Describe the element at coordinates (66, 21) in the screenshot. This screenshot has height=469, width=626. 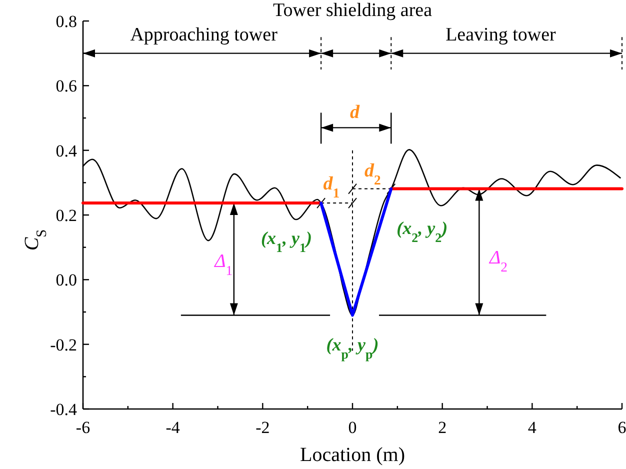
I see `y-tick-label: 0.8` at that location.